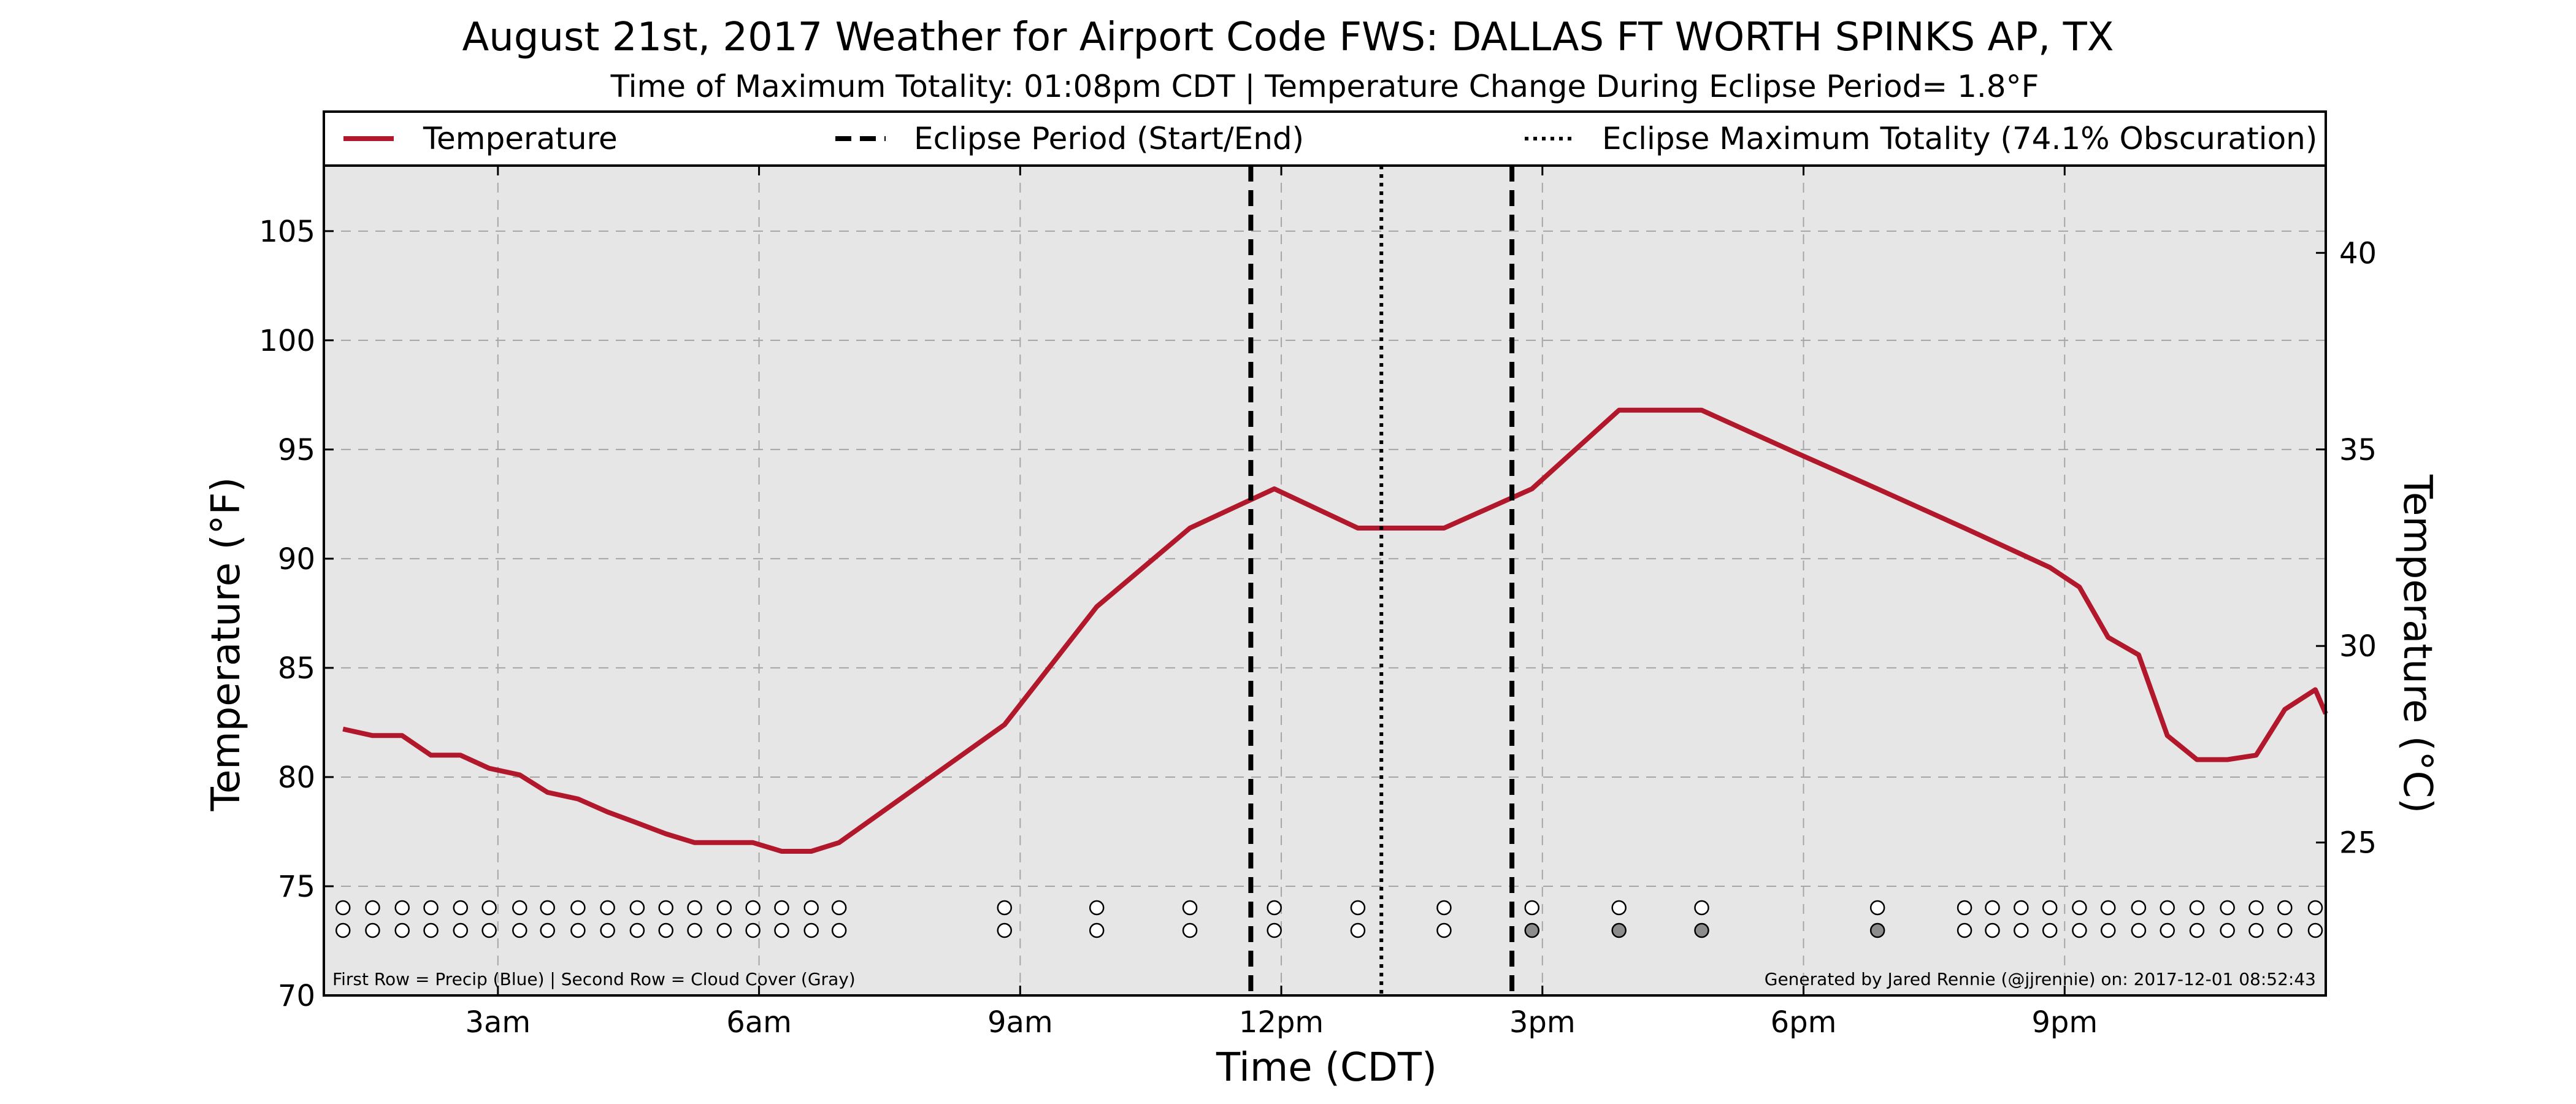 The width and height of the screenshot is (2576, 1104). Describe the element at coordinates (287, 341) in the screenshot. I see `y-tick-label: 100` at that location.